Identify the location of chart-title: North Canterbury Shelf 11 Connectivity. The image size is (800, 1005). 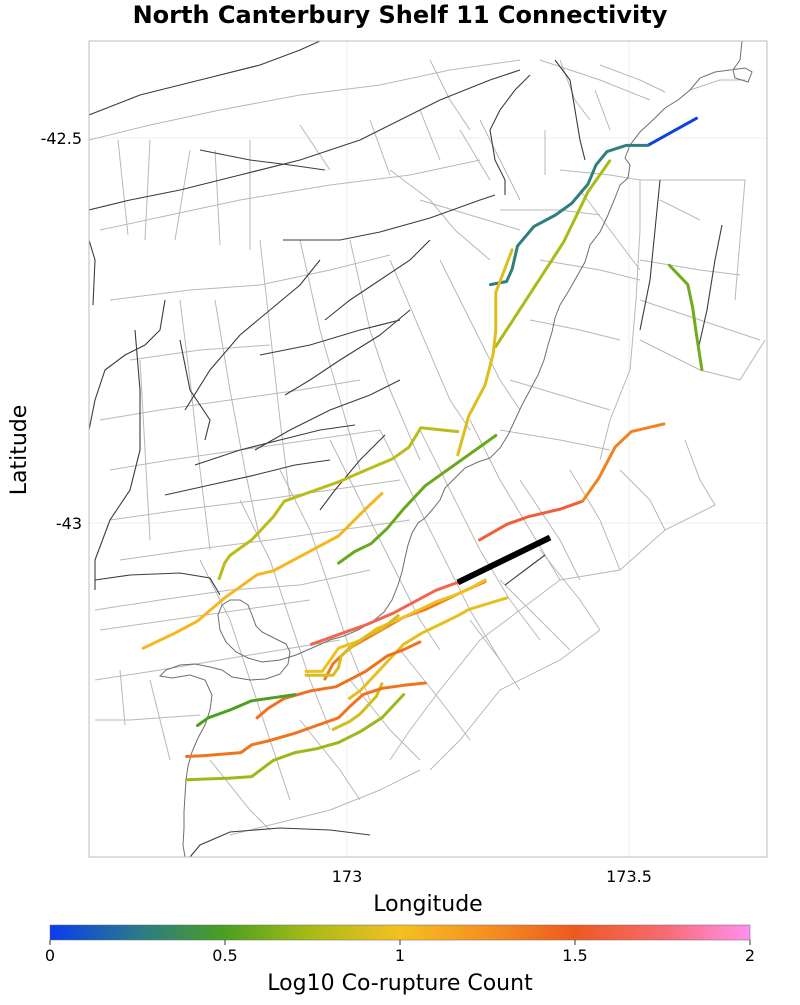
(400, 15).